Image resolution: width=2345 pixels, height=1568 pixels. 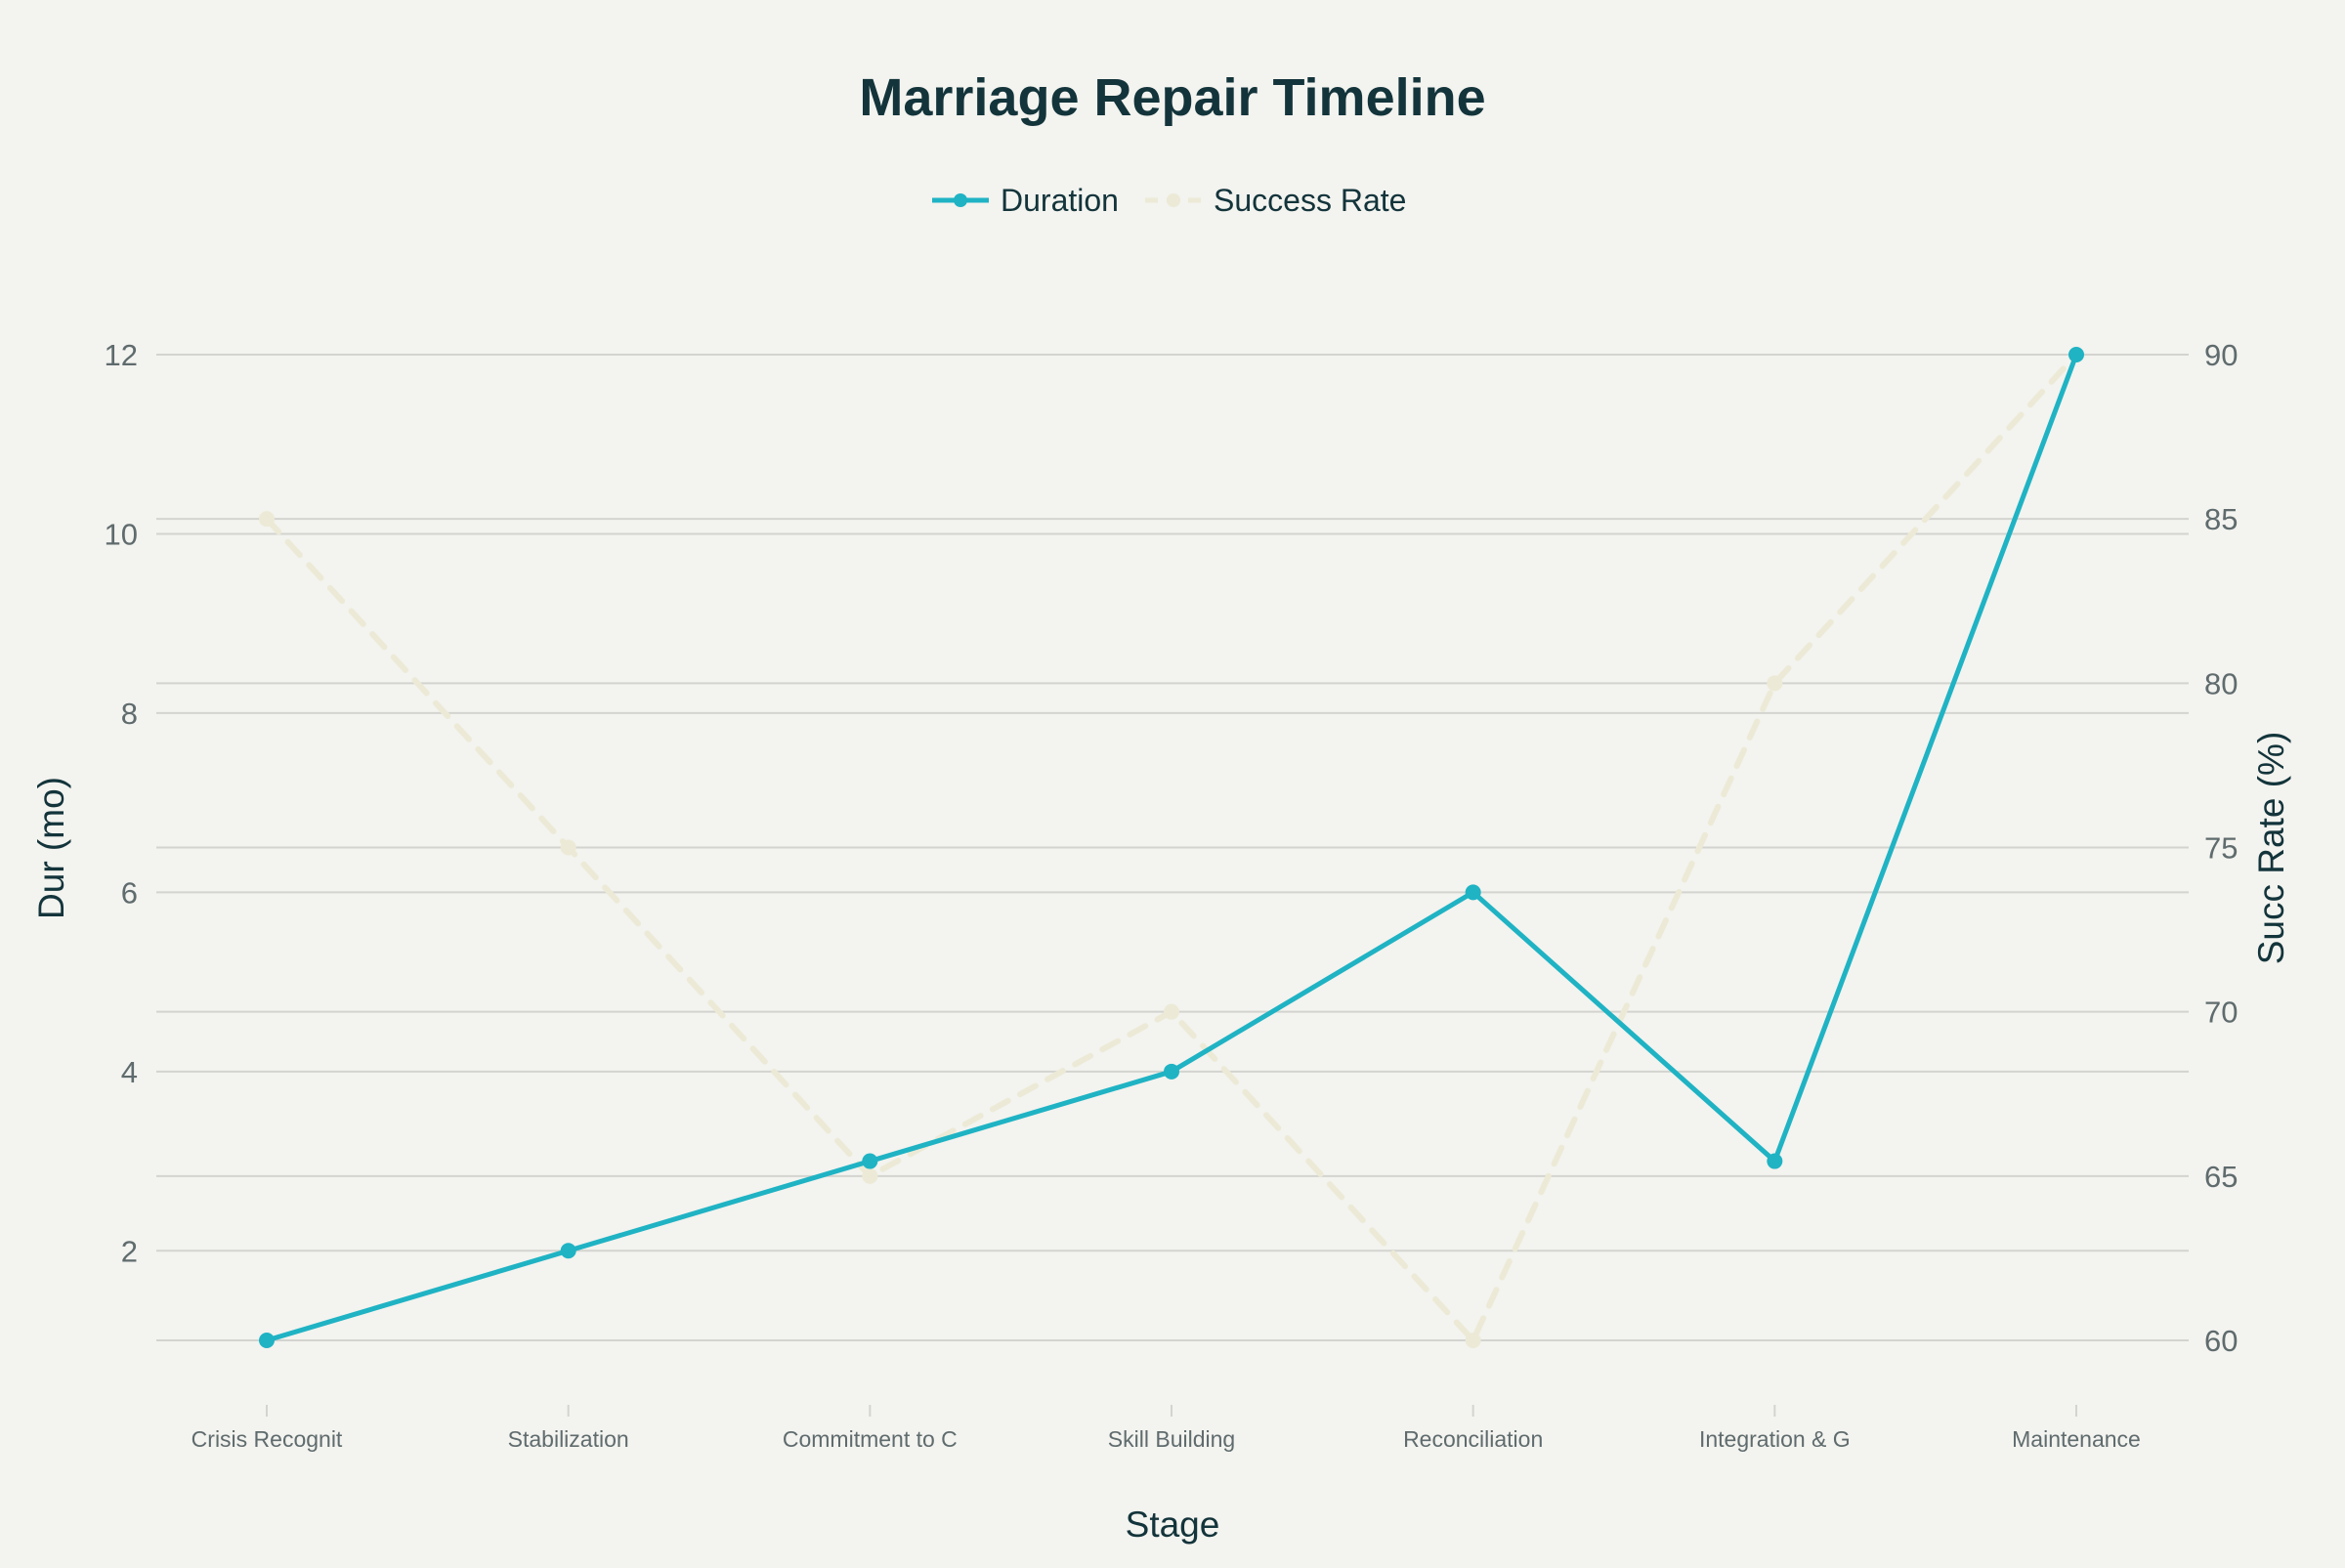 What do you see at coordinates (1060, 200) in the screenshot?
I see `legend-label-duration: Duration` at bounding box center [1060, 200].